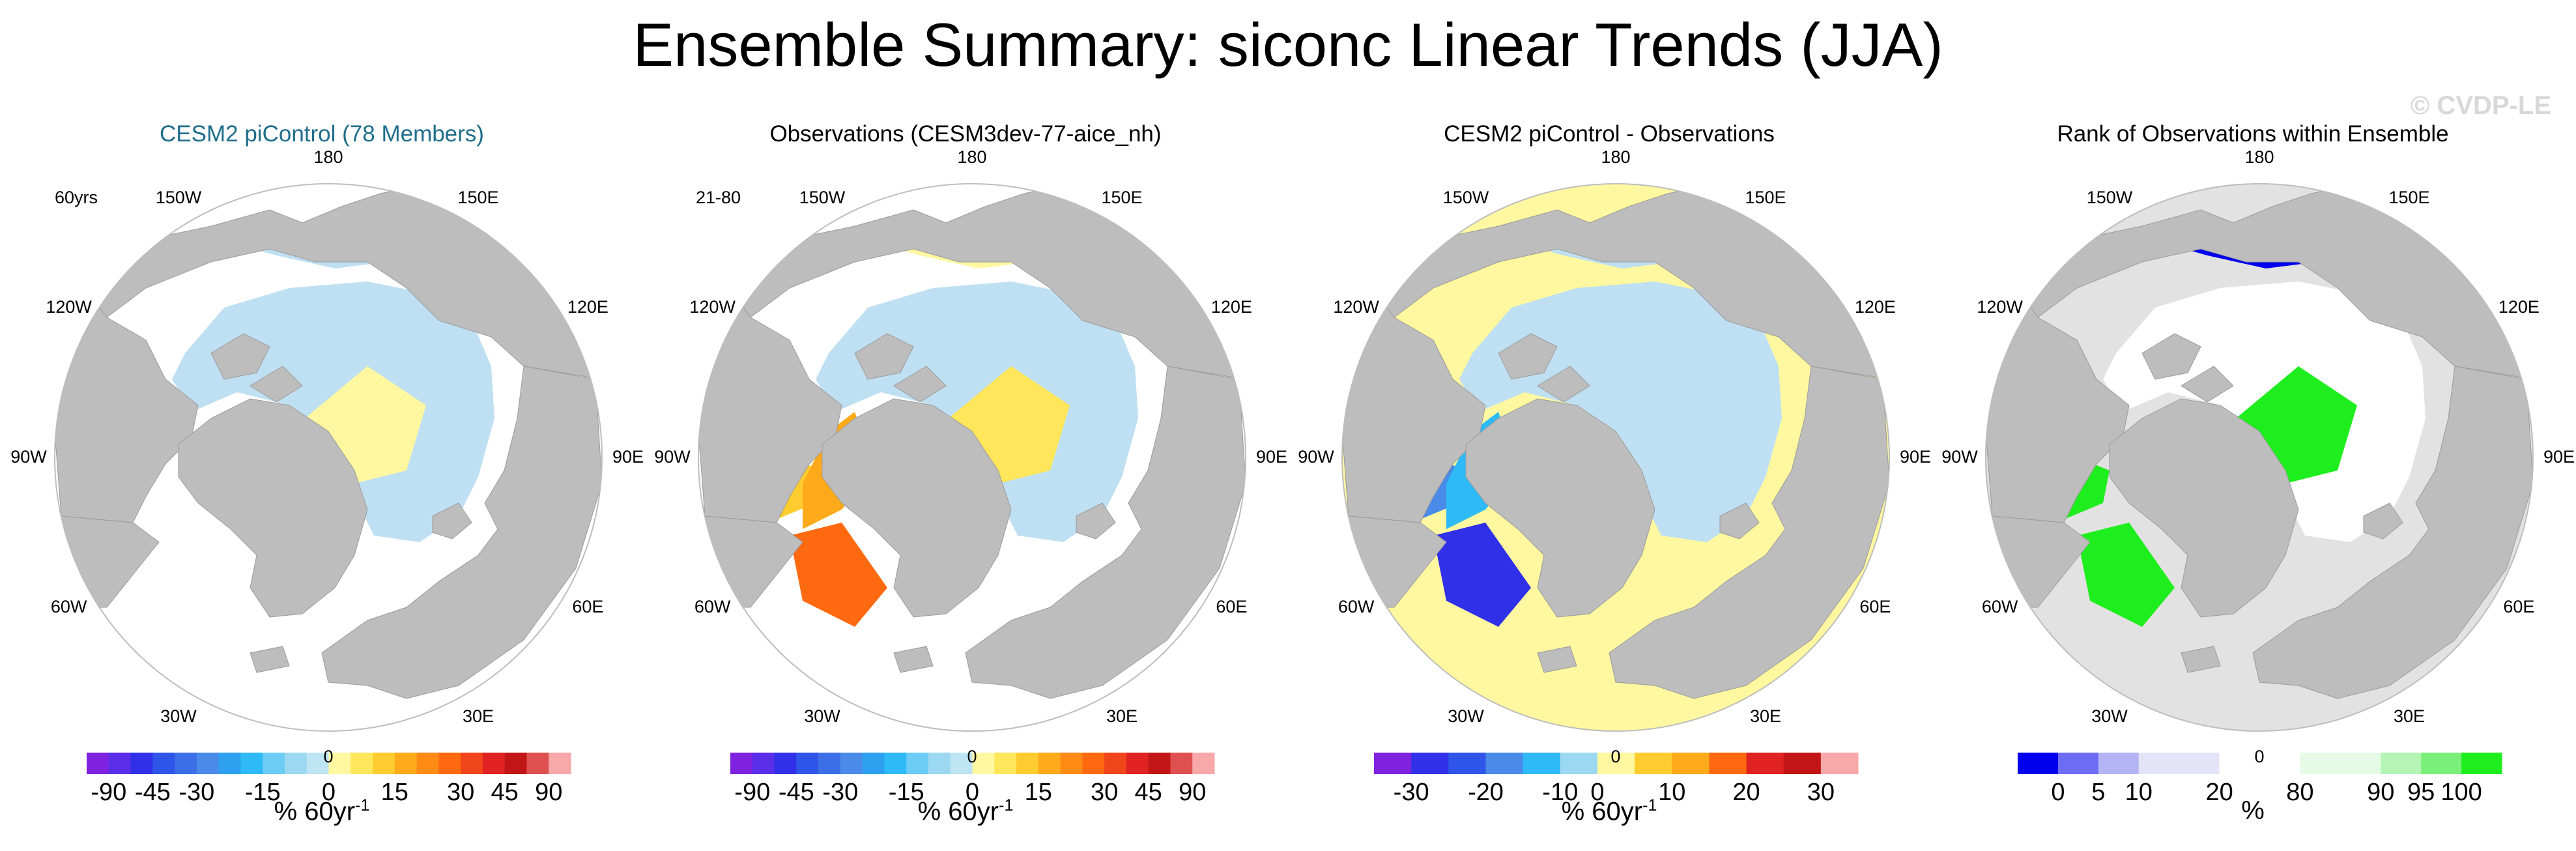 This screenshot has height=851, width=2576. I want to click on colorbar-tick-label: 100, so click(2461, 792).